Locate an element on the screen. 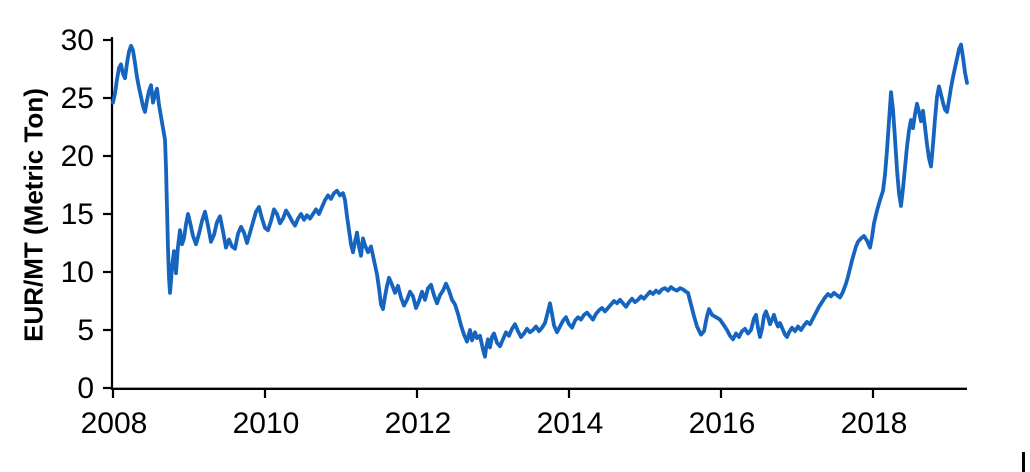 The height and width of the screenshot is (472, 1030). y-tick-label: 25 is located at coordinates (77, 98).